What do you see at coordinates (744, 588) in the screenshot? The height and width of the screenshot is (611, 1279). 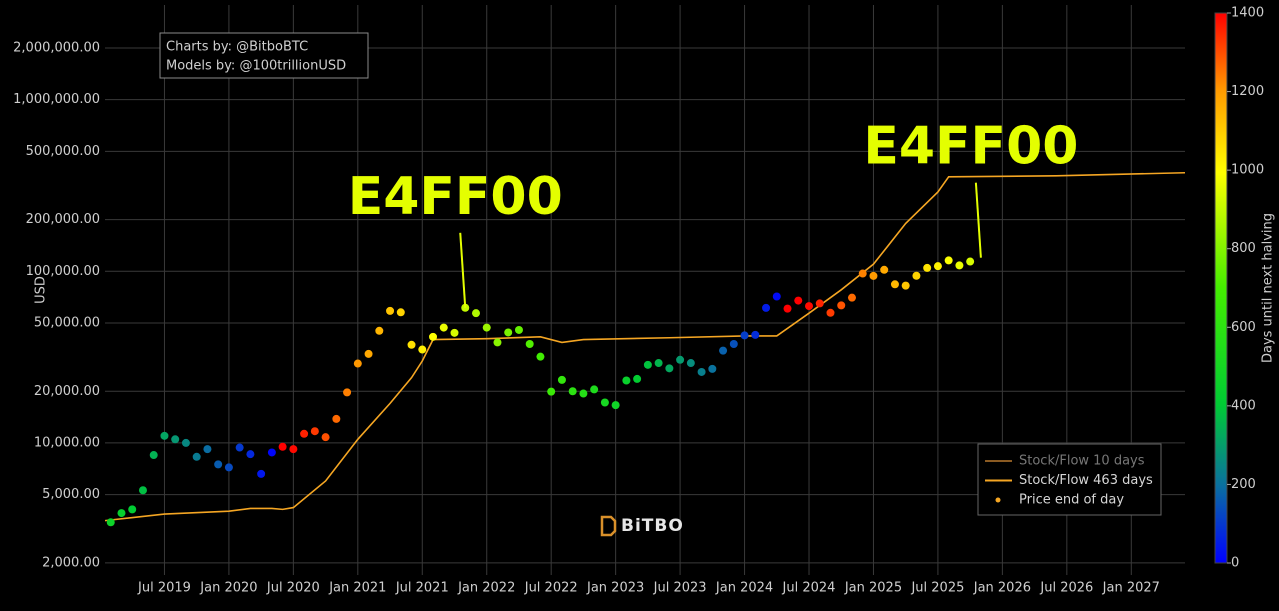 I see `x-tick-label: Jan 2024` at bounding box center [744, 588].